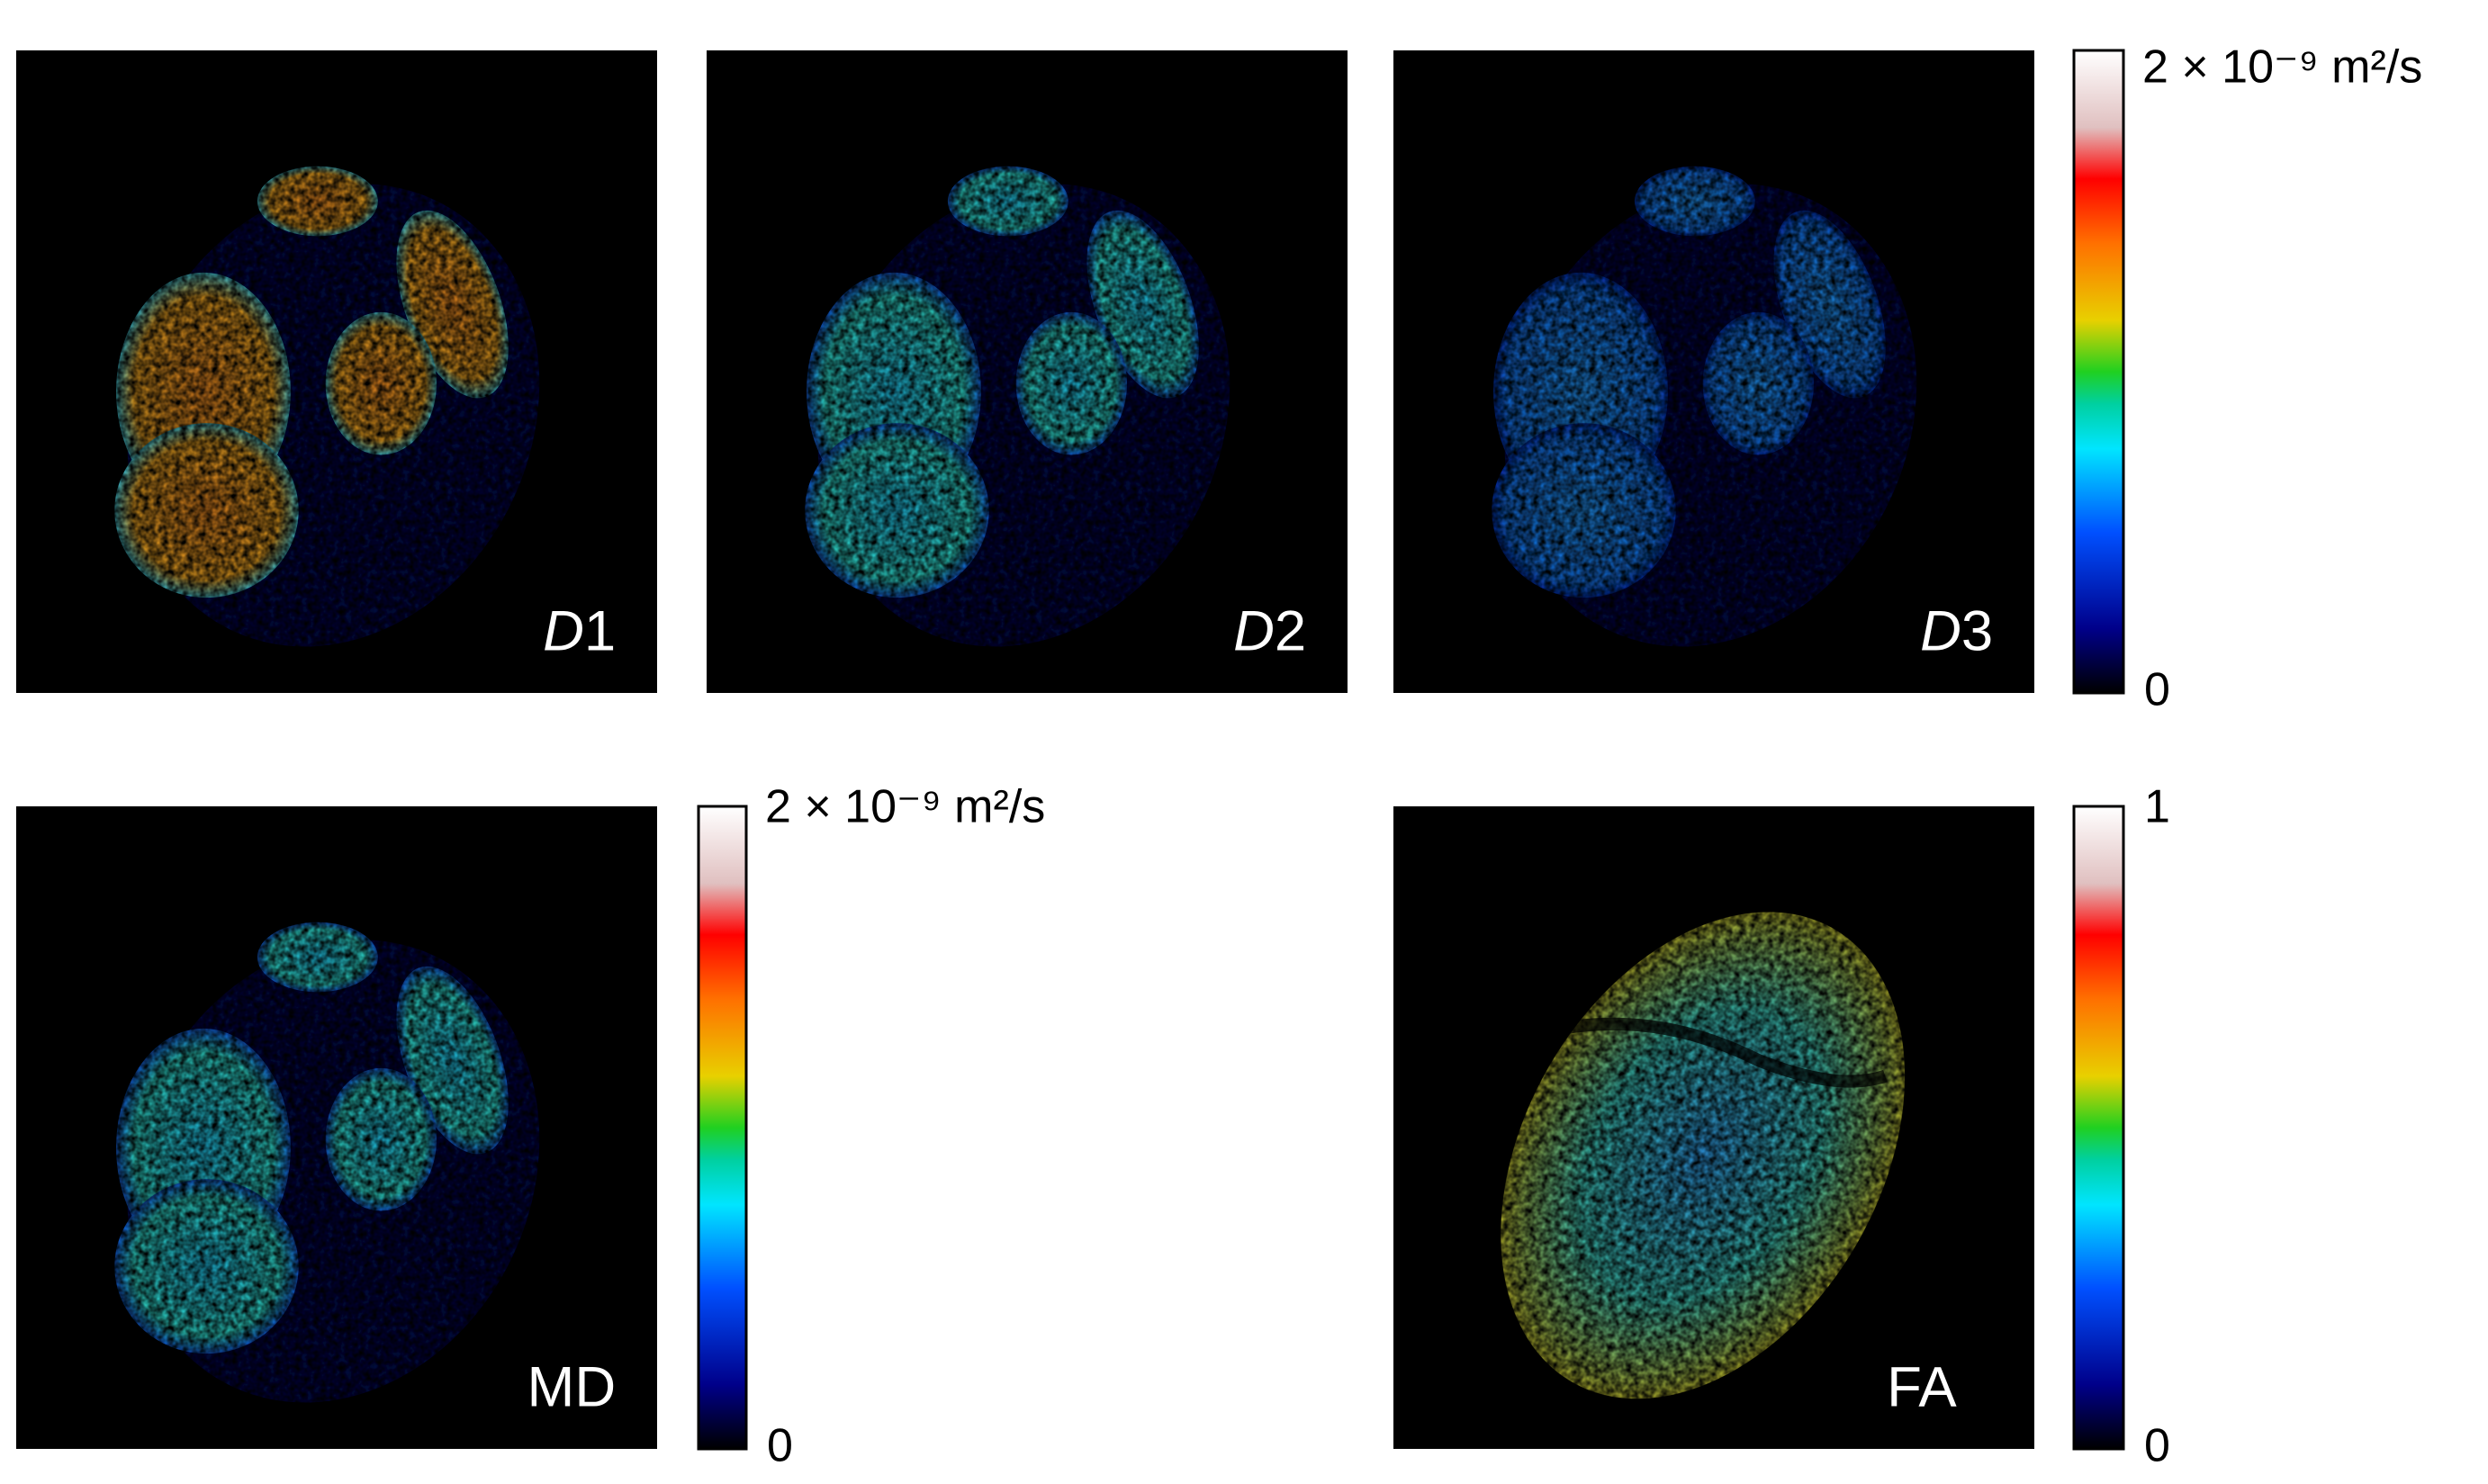 This screenshot has height=1484, width=2488. I want to click on panel-d1: D1, so click(336, 372).